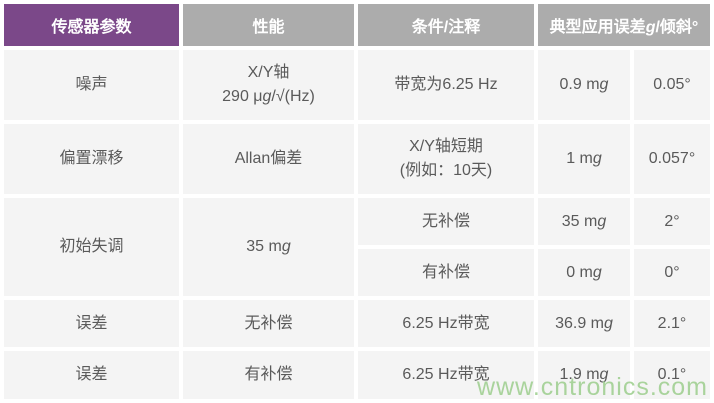 The width and height of the screenshot is (714, 403). What do you see at coordinates (672, 323) in the screenshot?
I see `cell-error-tilt: 2.1°` at bounding box center [672, 323].